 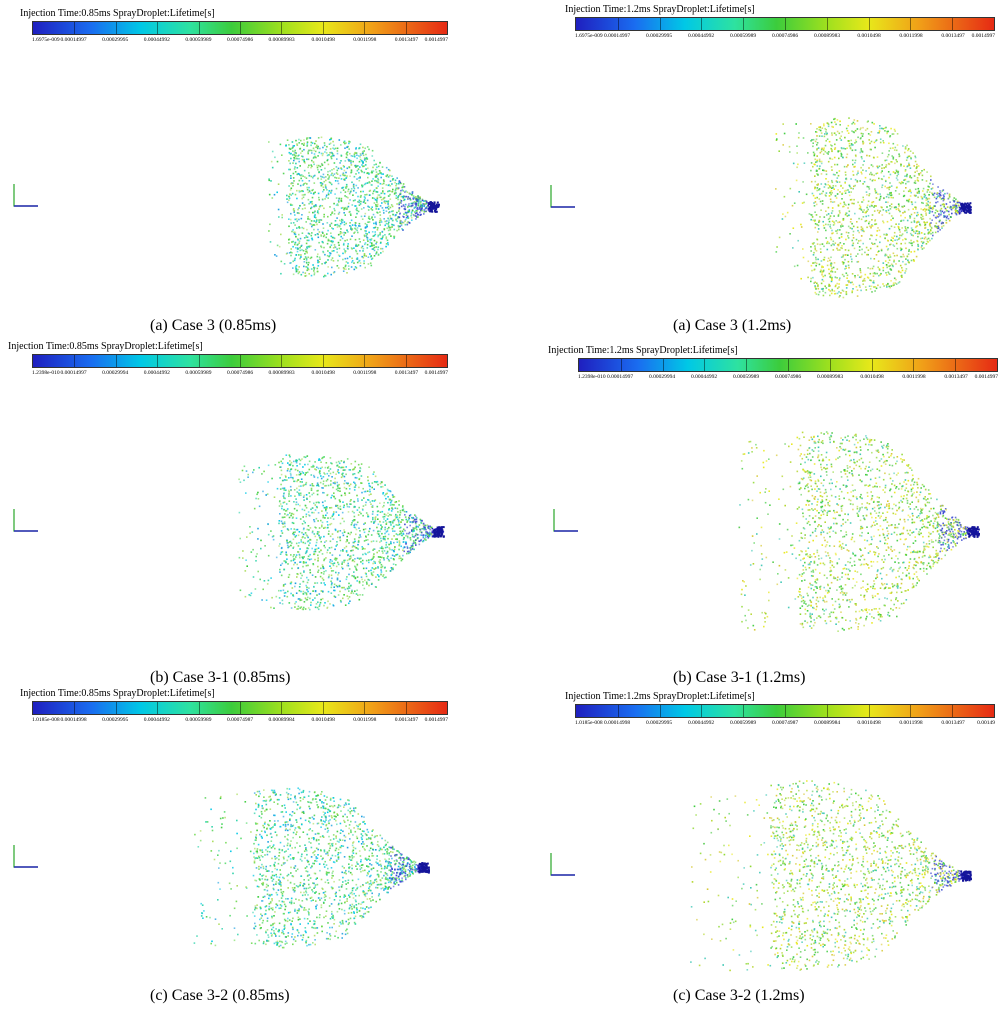 What do you see at coordinates (46, 720) in the screenshot?
I see `colorbar-tick-label: 1.0185e-008` at bounding box center [46, 720].